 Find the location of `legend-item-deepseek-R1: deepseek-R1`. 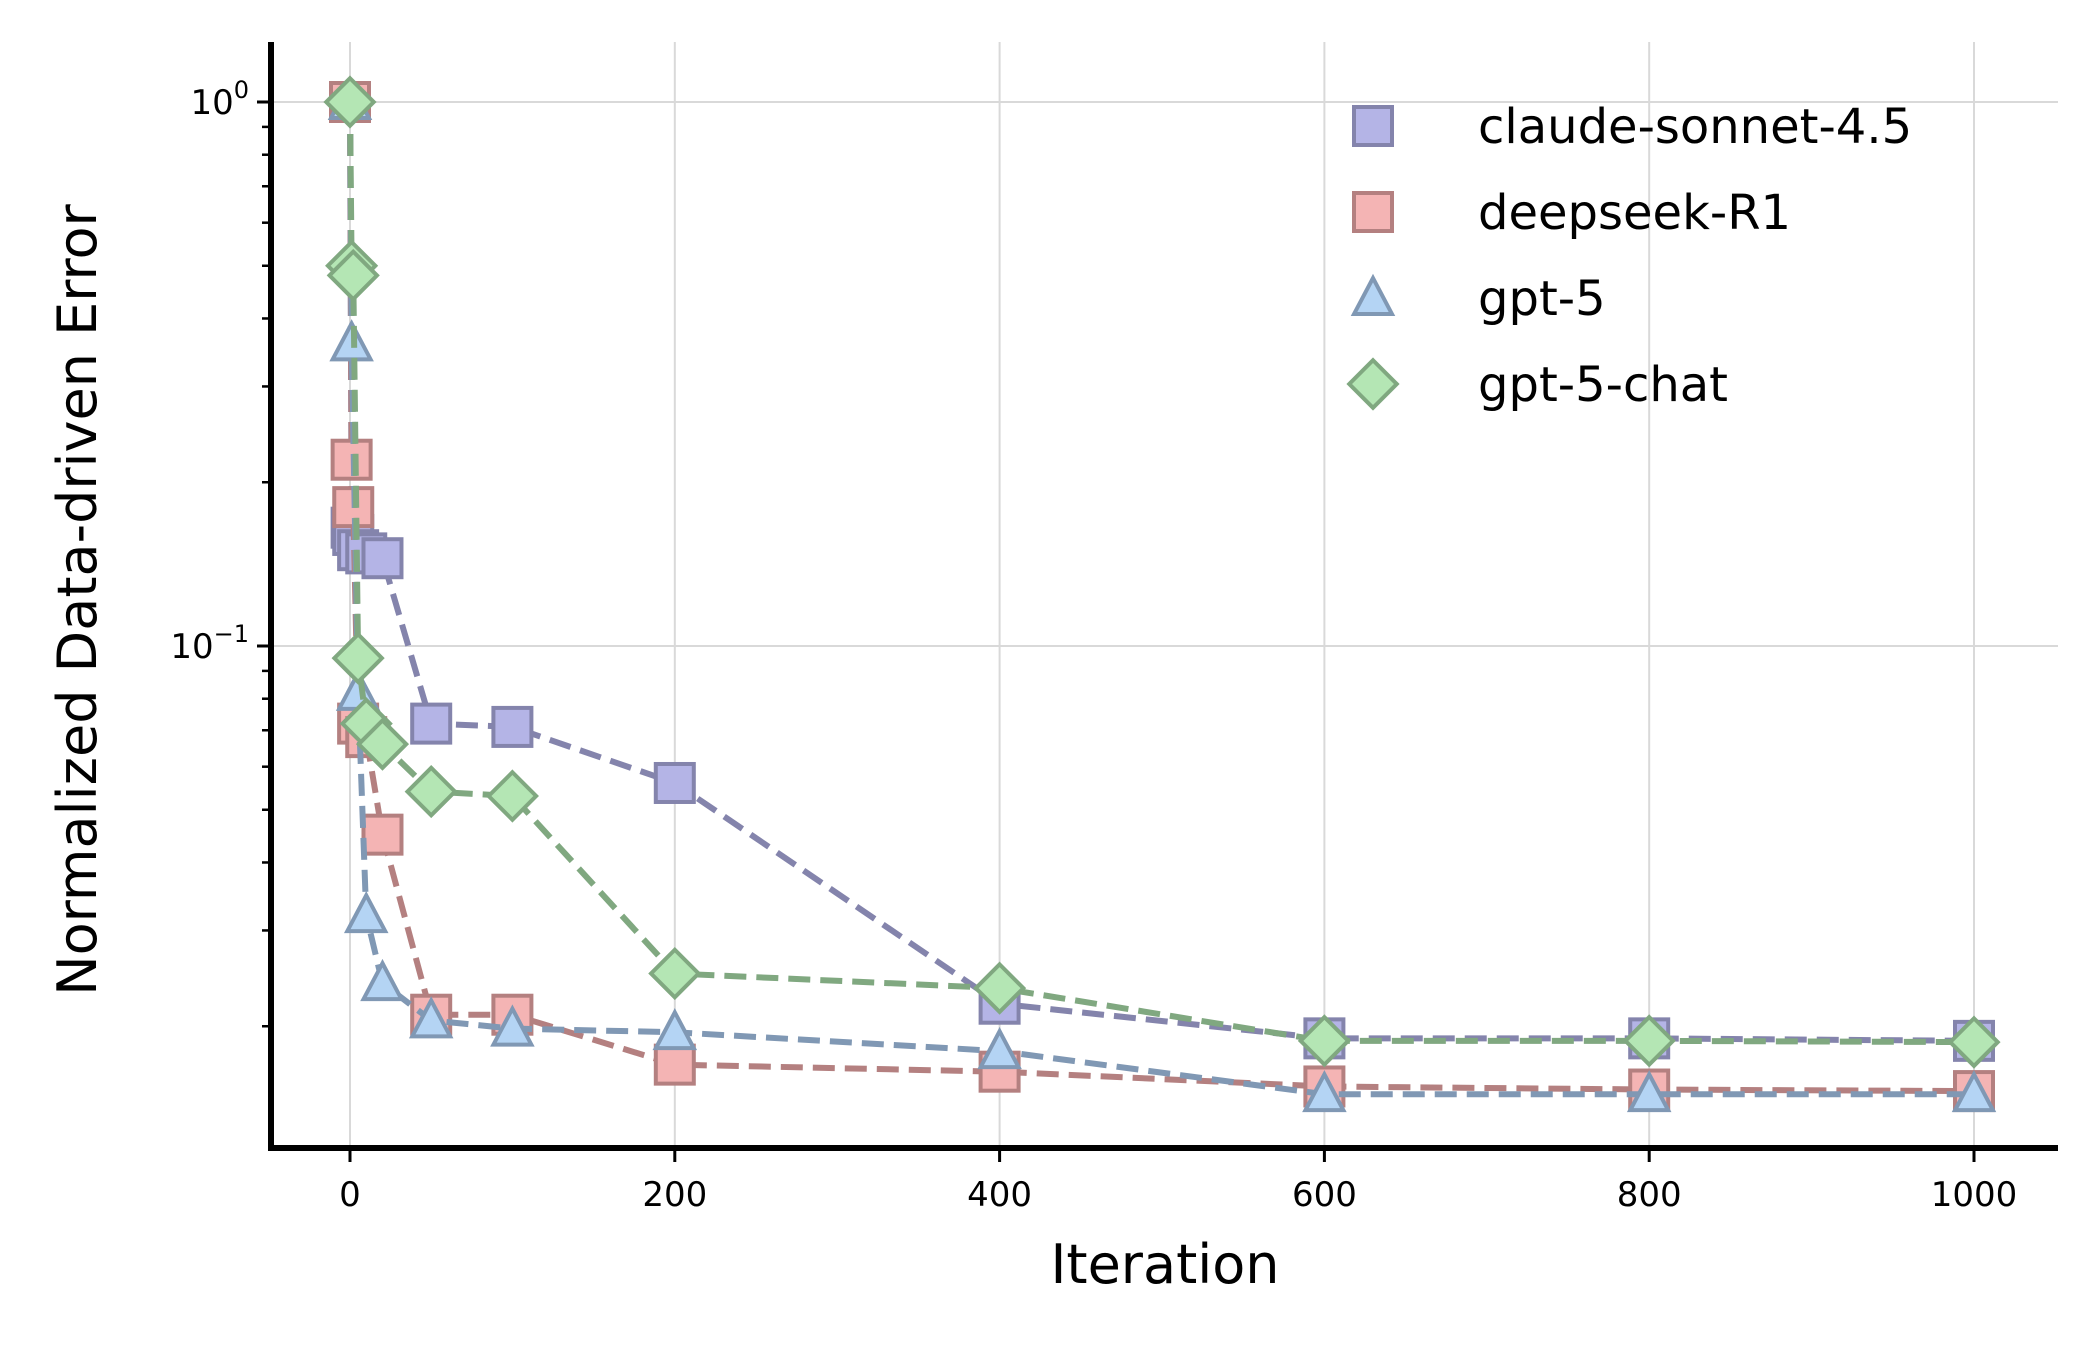

legend-item-deepseek-R1: deepseek-R1 is located at coordinates (1571, 213).